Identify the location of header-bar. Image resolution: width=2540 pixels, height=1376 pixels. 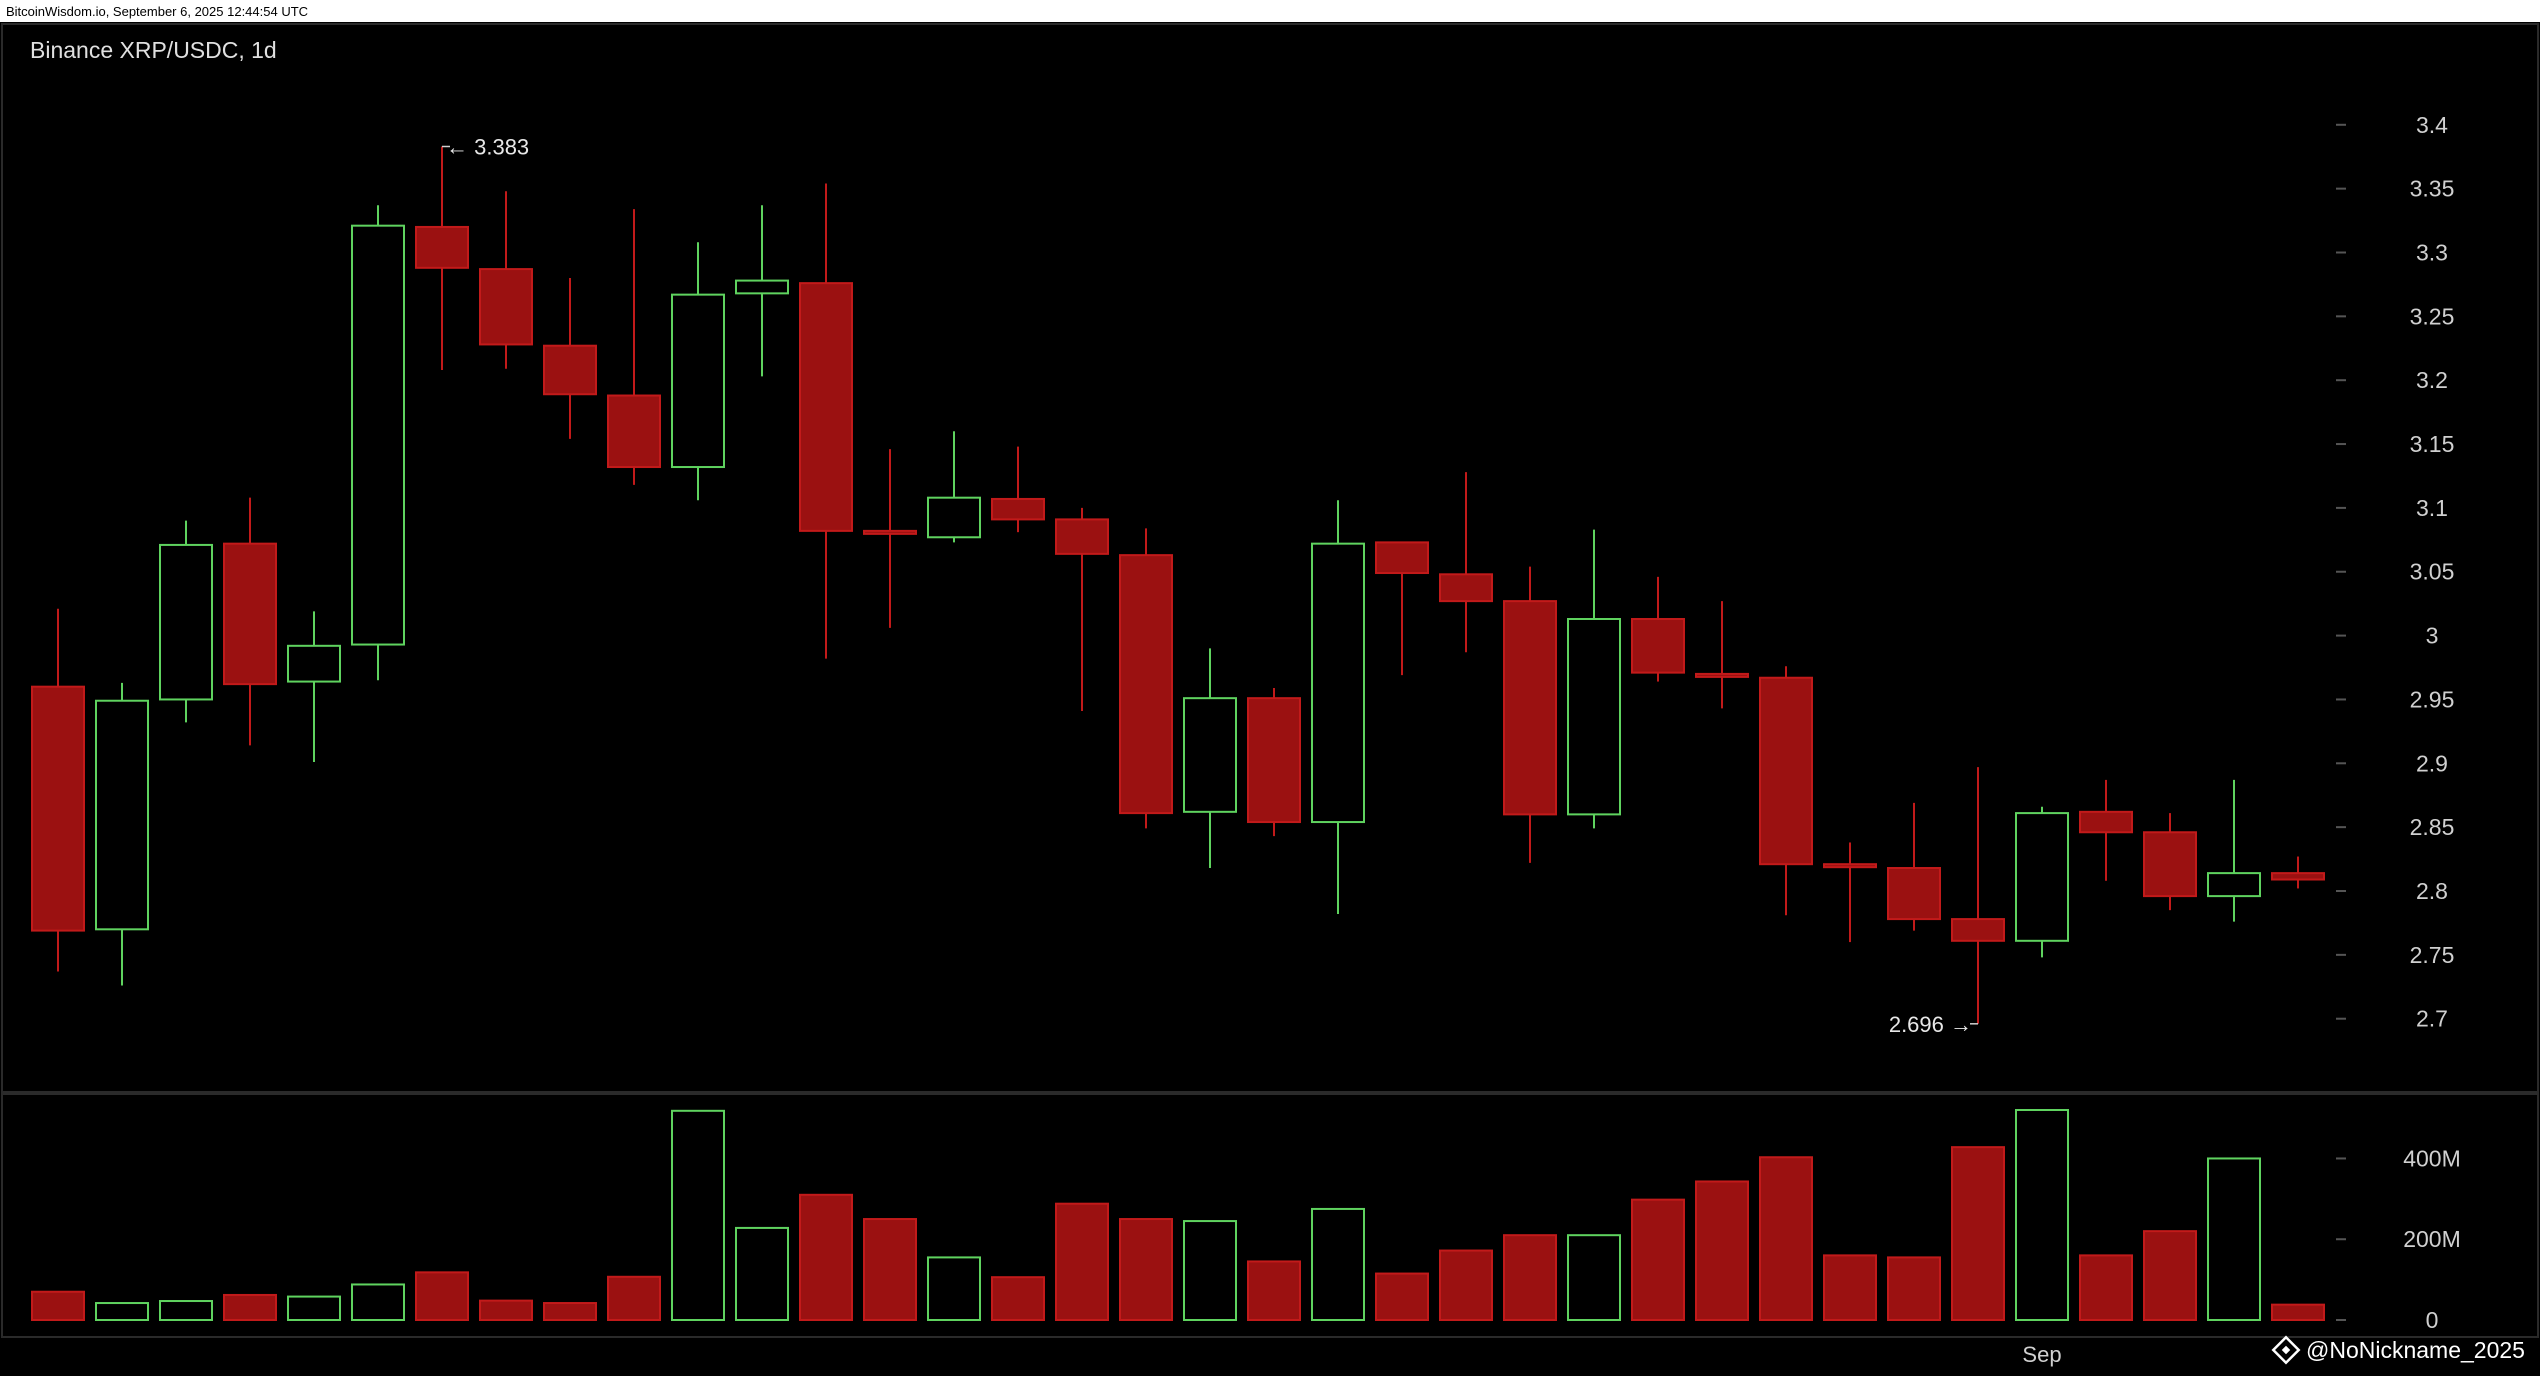
(1270, 11).